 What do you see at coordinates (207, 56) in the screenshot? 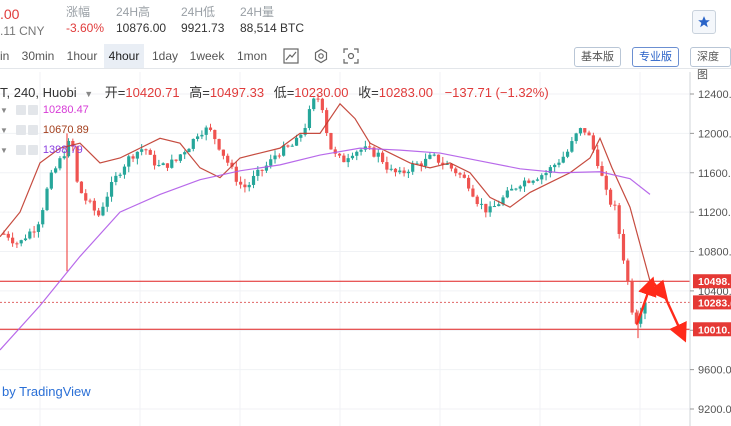
I see `tf-1week: 1week` at bounding box center [207, 56].